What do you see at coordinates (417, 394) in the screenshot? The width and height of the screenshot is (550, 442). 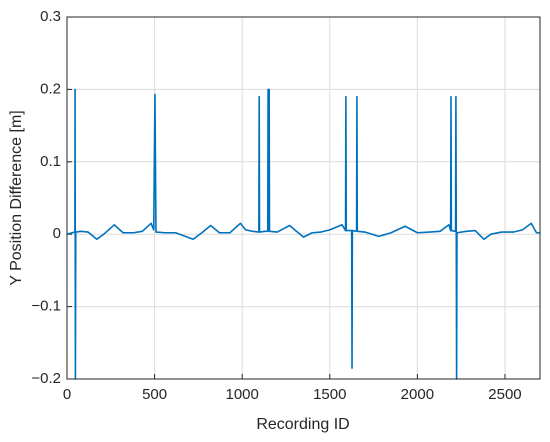 I see `x-tick-label: 2000` at bounding box center [417, 394].